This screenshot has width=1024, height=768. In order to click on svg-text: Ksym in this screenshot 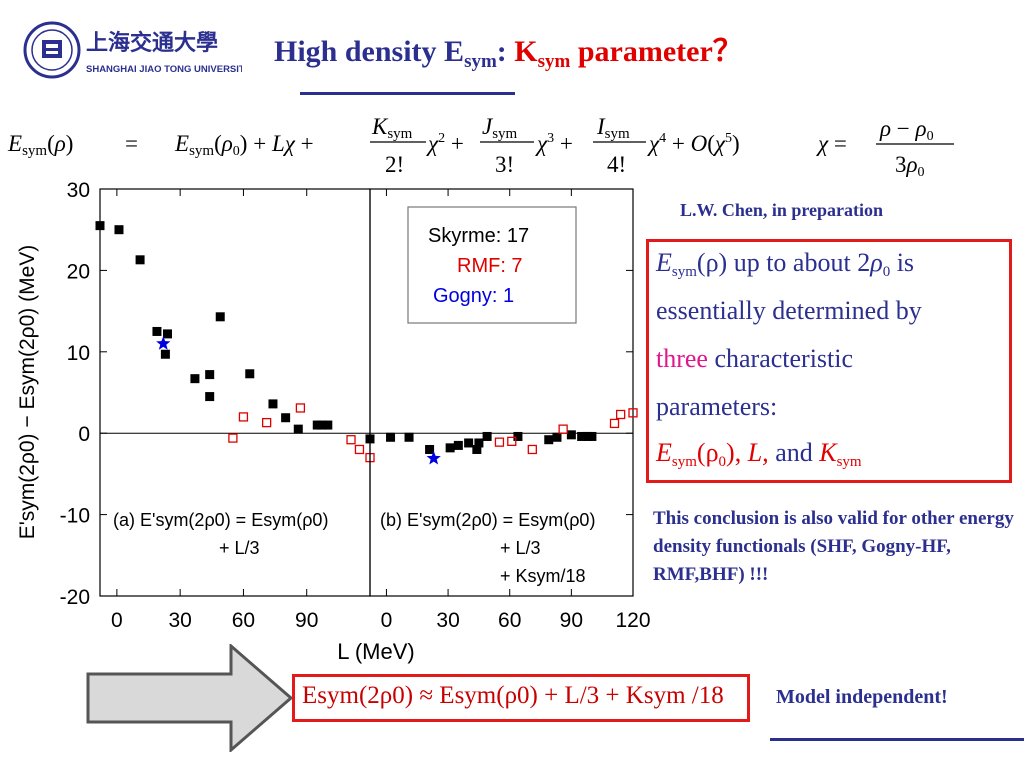, I will do `click(392, 128)`.